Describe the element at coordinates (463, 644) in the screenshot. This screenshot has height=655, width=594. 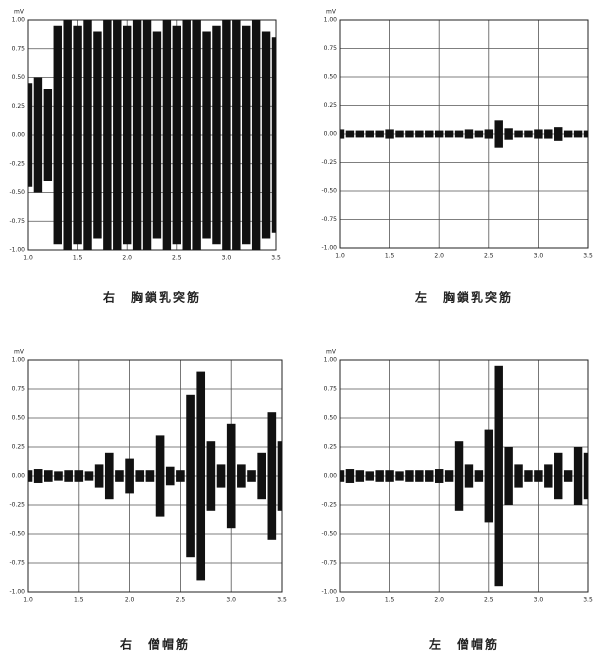
I see `panel-caption: 左 僧帽筋` at that location.